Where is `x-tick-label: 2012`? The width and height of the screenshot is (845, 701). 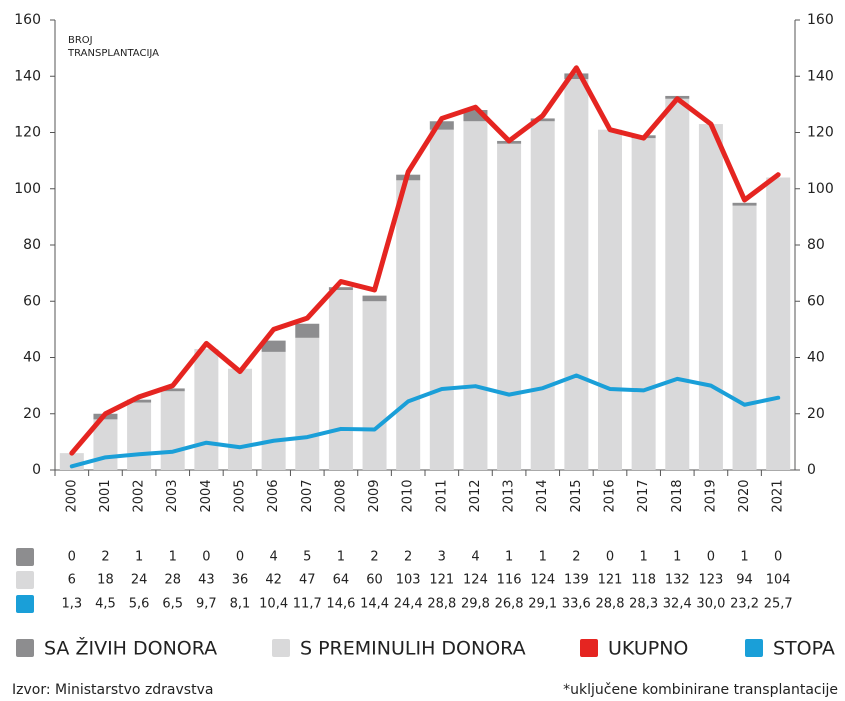 x-tick-label: 2012 is located at coordinates (475, 495).